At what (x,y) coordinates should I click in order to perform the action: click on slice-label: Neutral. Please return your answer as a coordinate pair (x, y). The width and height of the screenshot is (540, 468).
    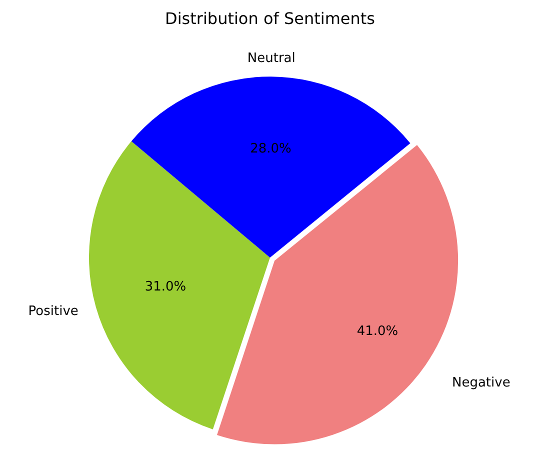
    Looking at the image, I should click on (271, 58).